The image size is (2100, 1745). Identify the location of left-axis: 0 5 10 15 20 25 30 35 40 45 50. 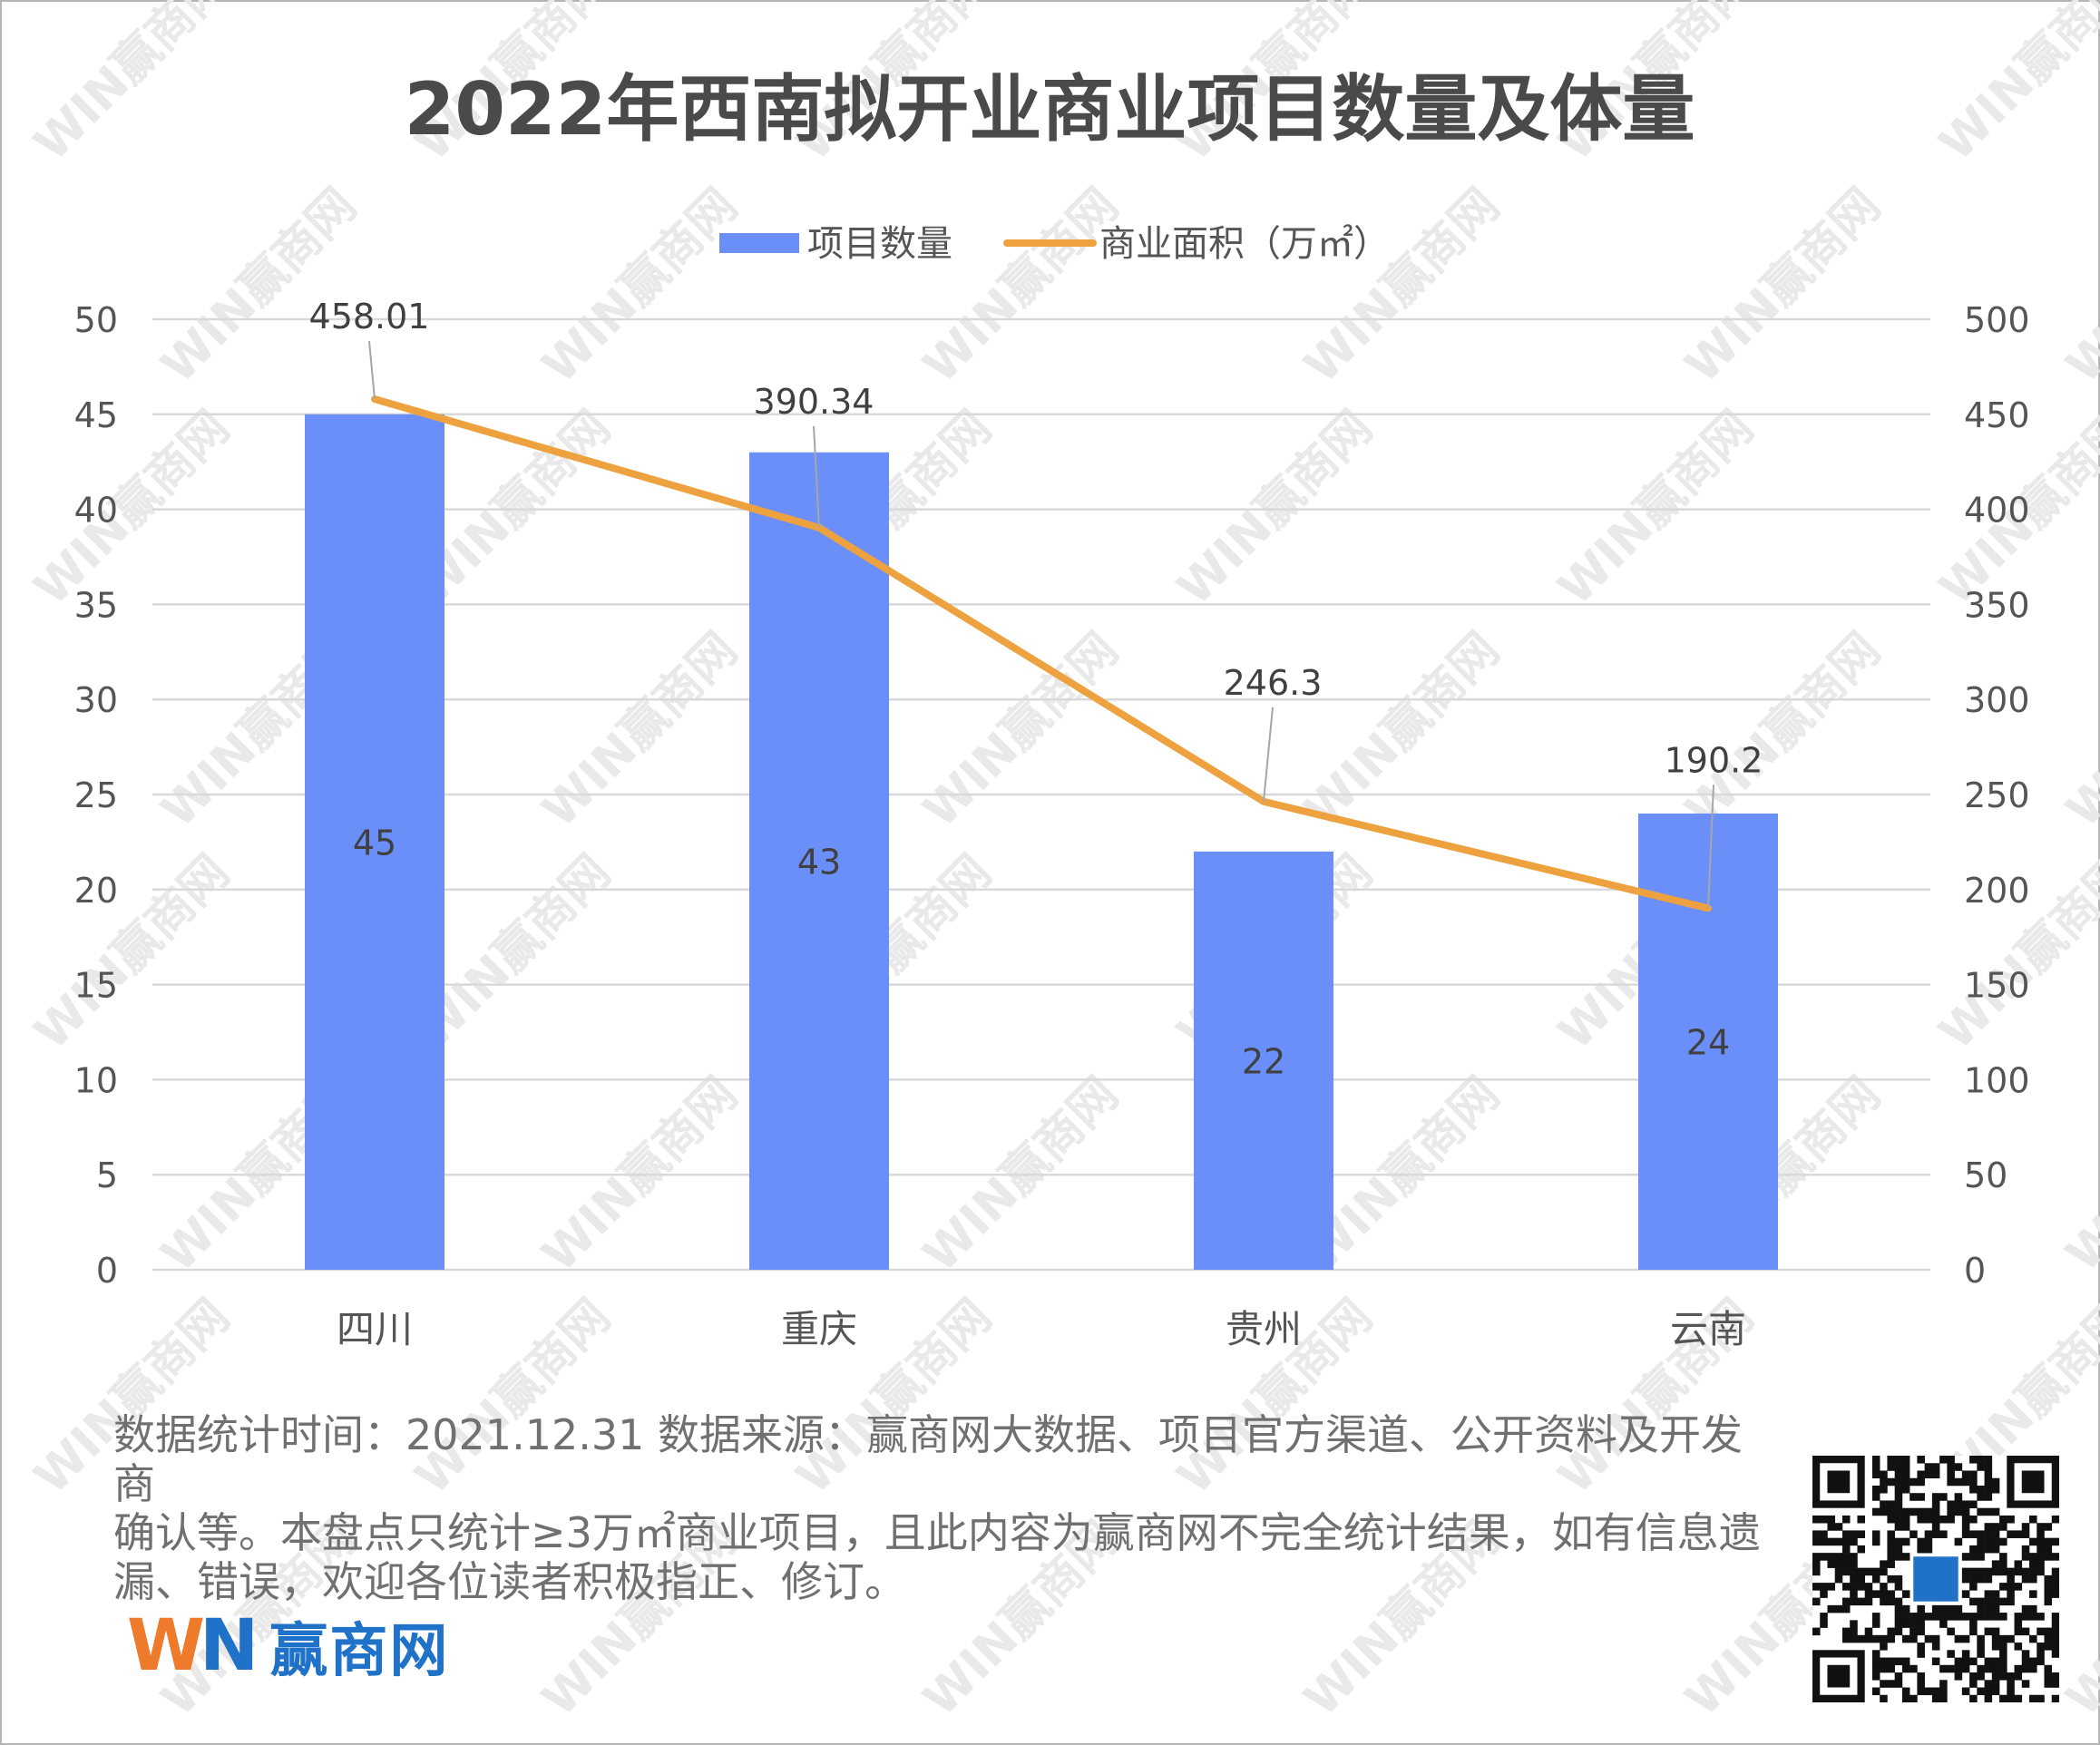
(96, 795).